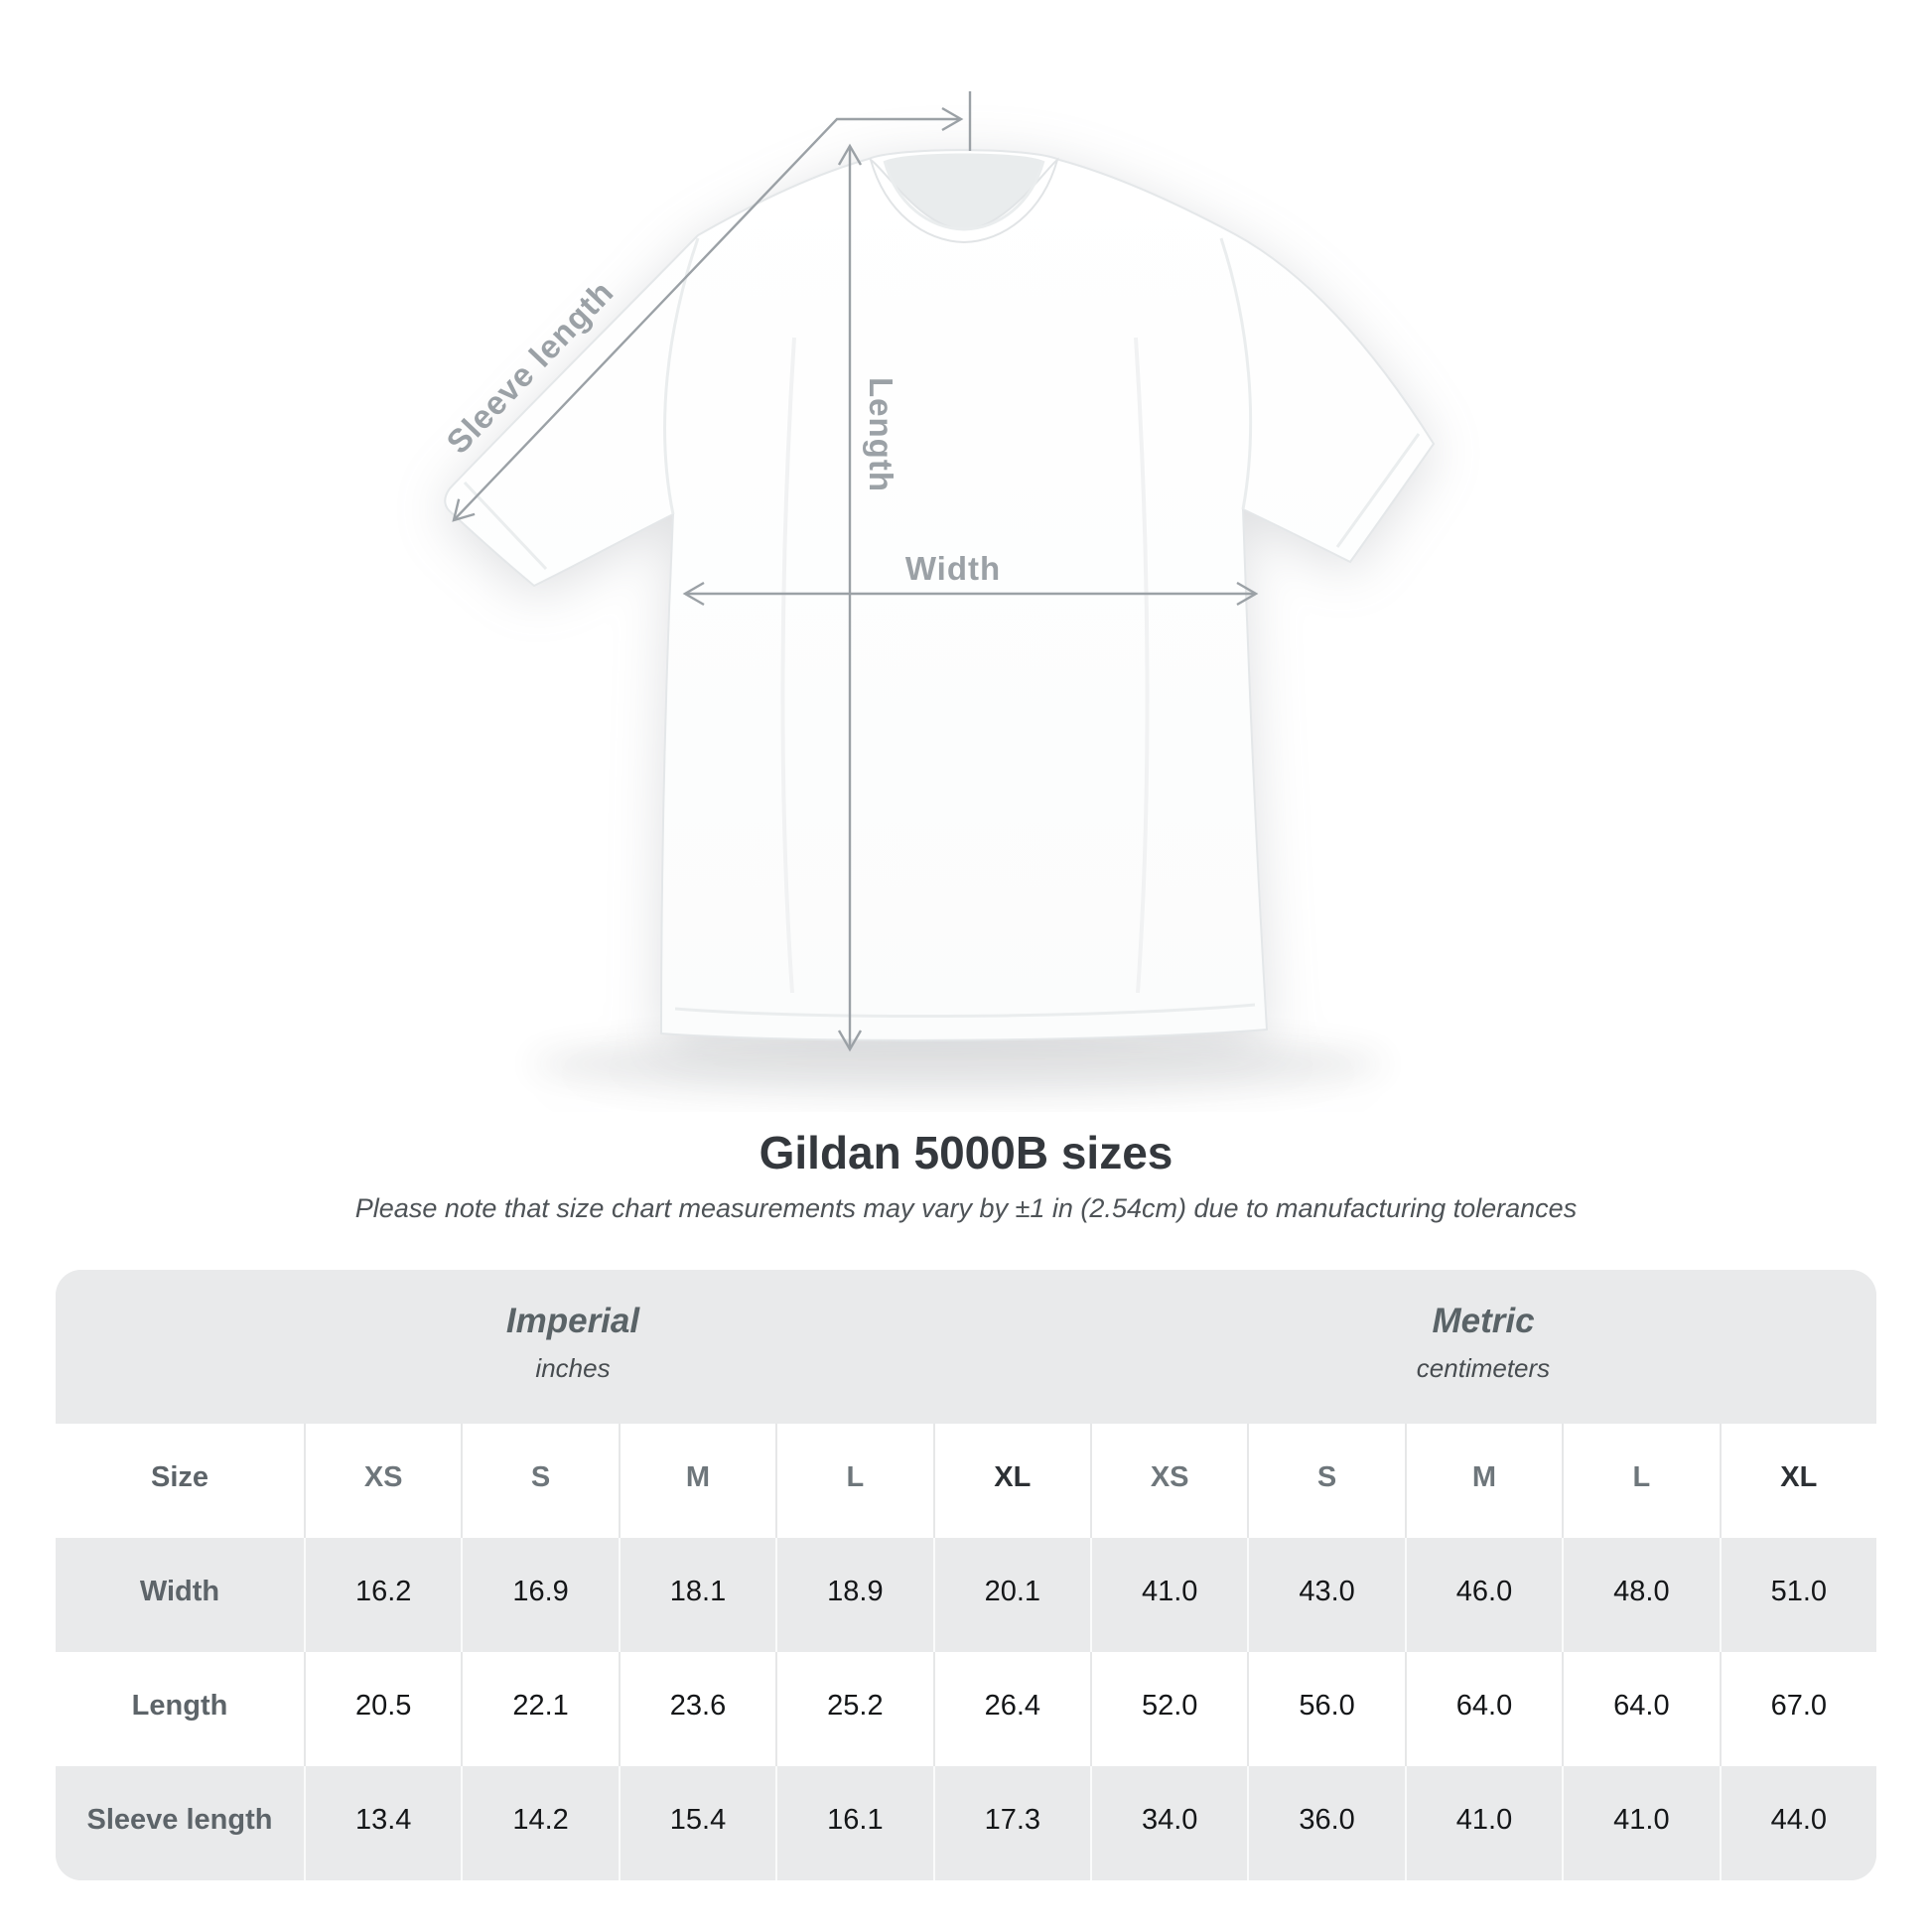  What do you see at coordinates (1483, 1347) in the screenshot?
I see `unit-group-metric: Metric centimeters` at bounding box center [1483, 1347].